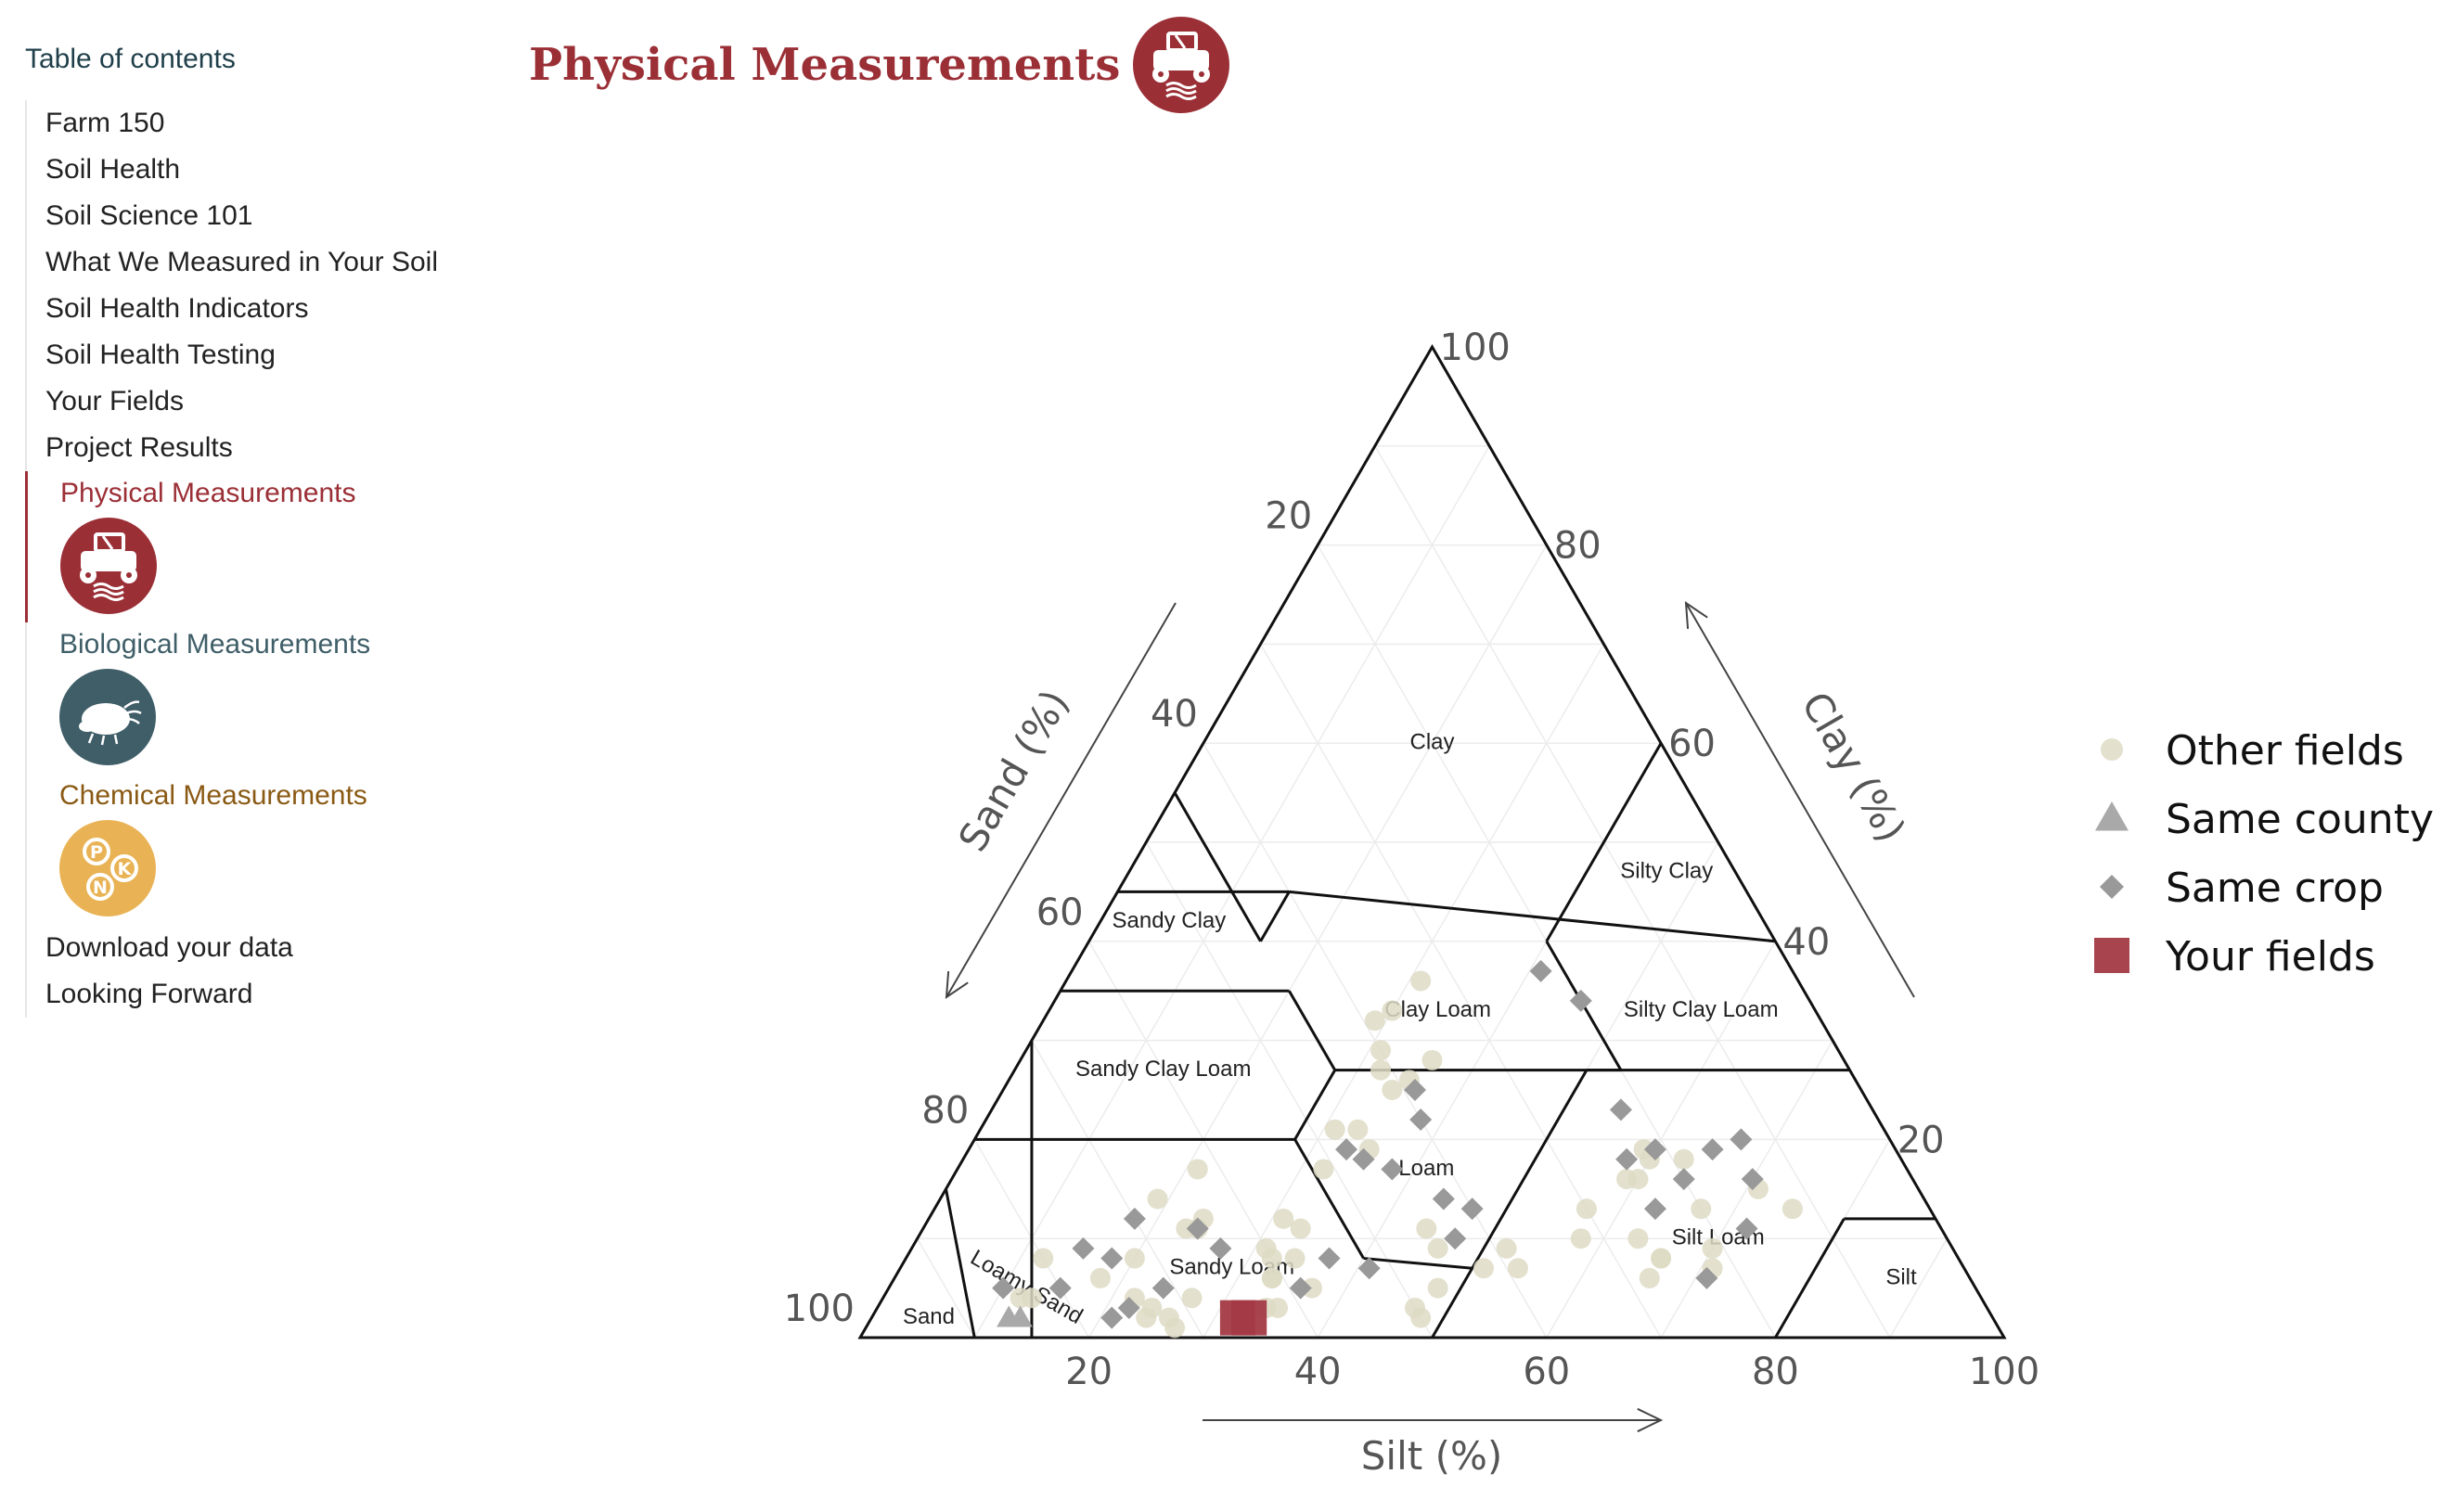 This screenshot has width=2444, height=1512. Describe the element at coordinates (114, 401) in the screenshot. I see `toc-item-your-fields: Your Fields` at that location.